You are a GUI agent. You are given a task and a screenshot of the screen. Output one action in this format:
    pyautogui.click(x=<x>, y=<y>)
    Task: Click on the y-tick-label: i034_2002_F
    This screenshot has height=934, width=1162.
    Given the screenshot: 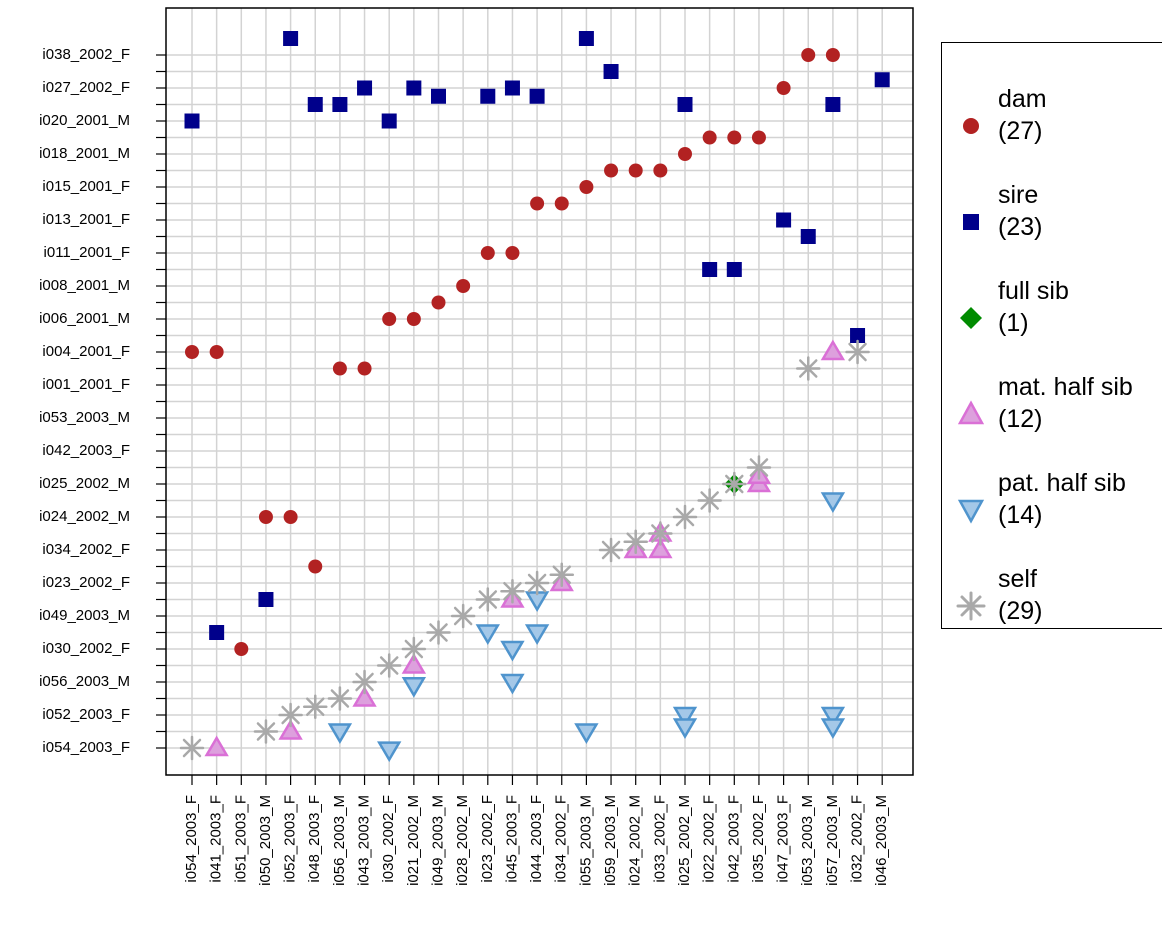 What is the action you would take?
    pyautogui.click(x=86, y=549)
    